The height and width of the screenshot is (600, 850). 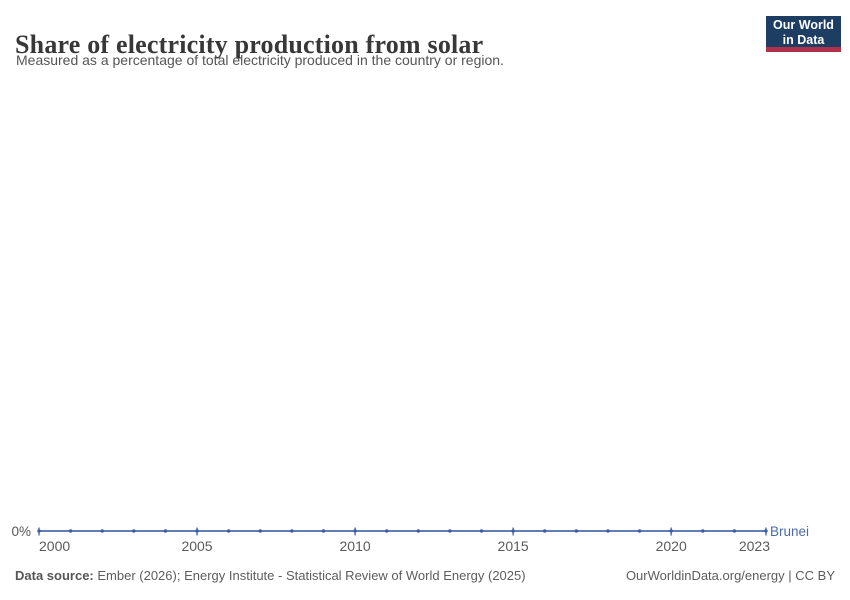 I want to click on x-tick-label: 2023, so click(x=754, y=546).